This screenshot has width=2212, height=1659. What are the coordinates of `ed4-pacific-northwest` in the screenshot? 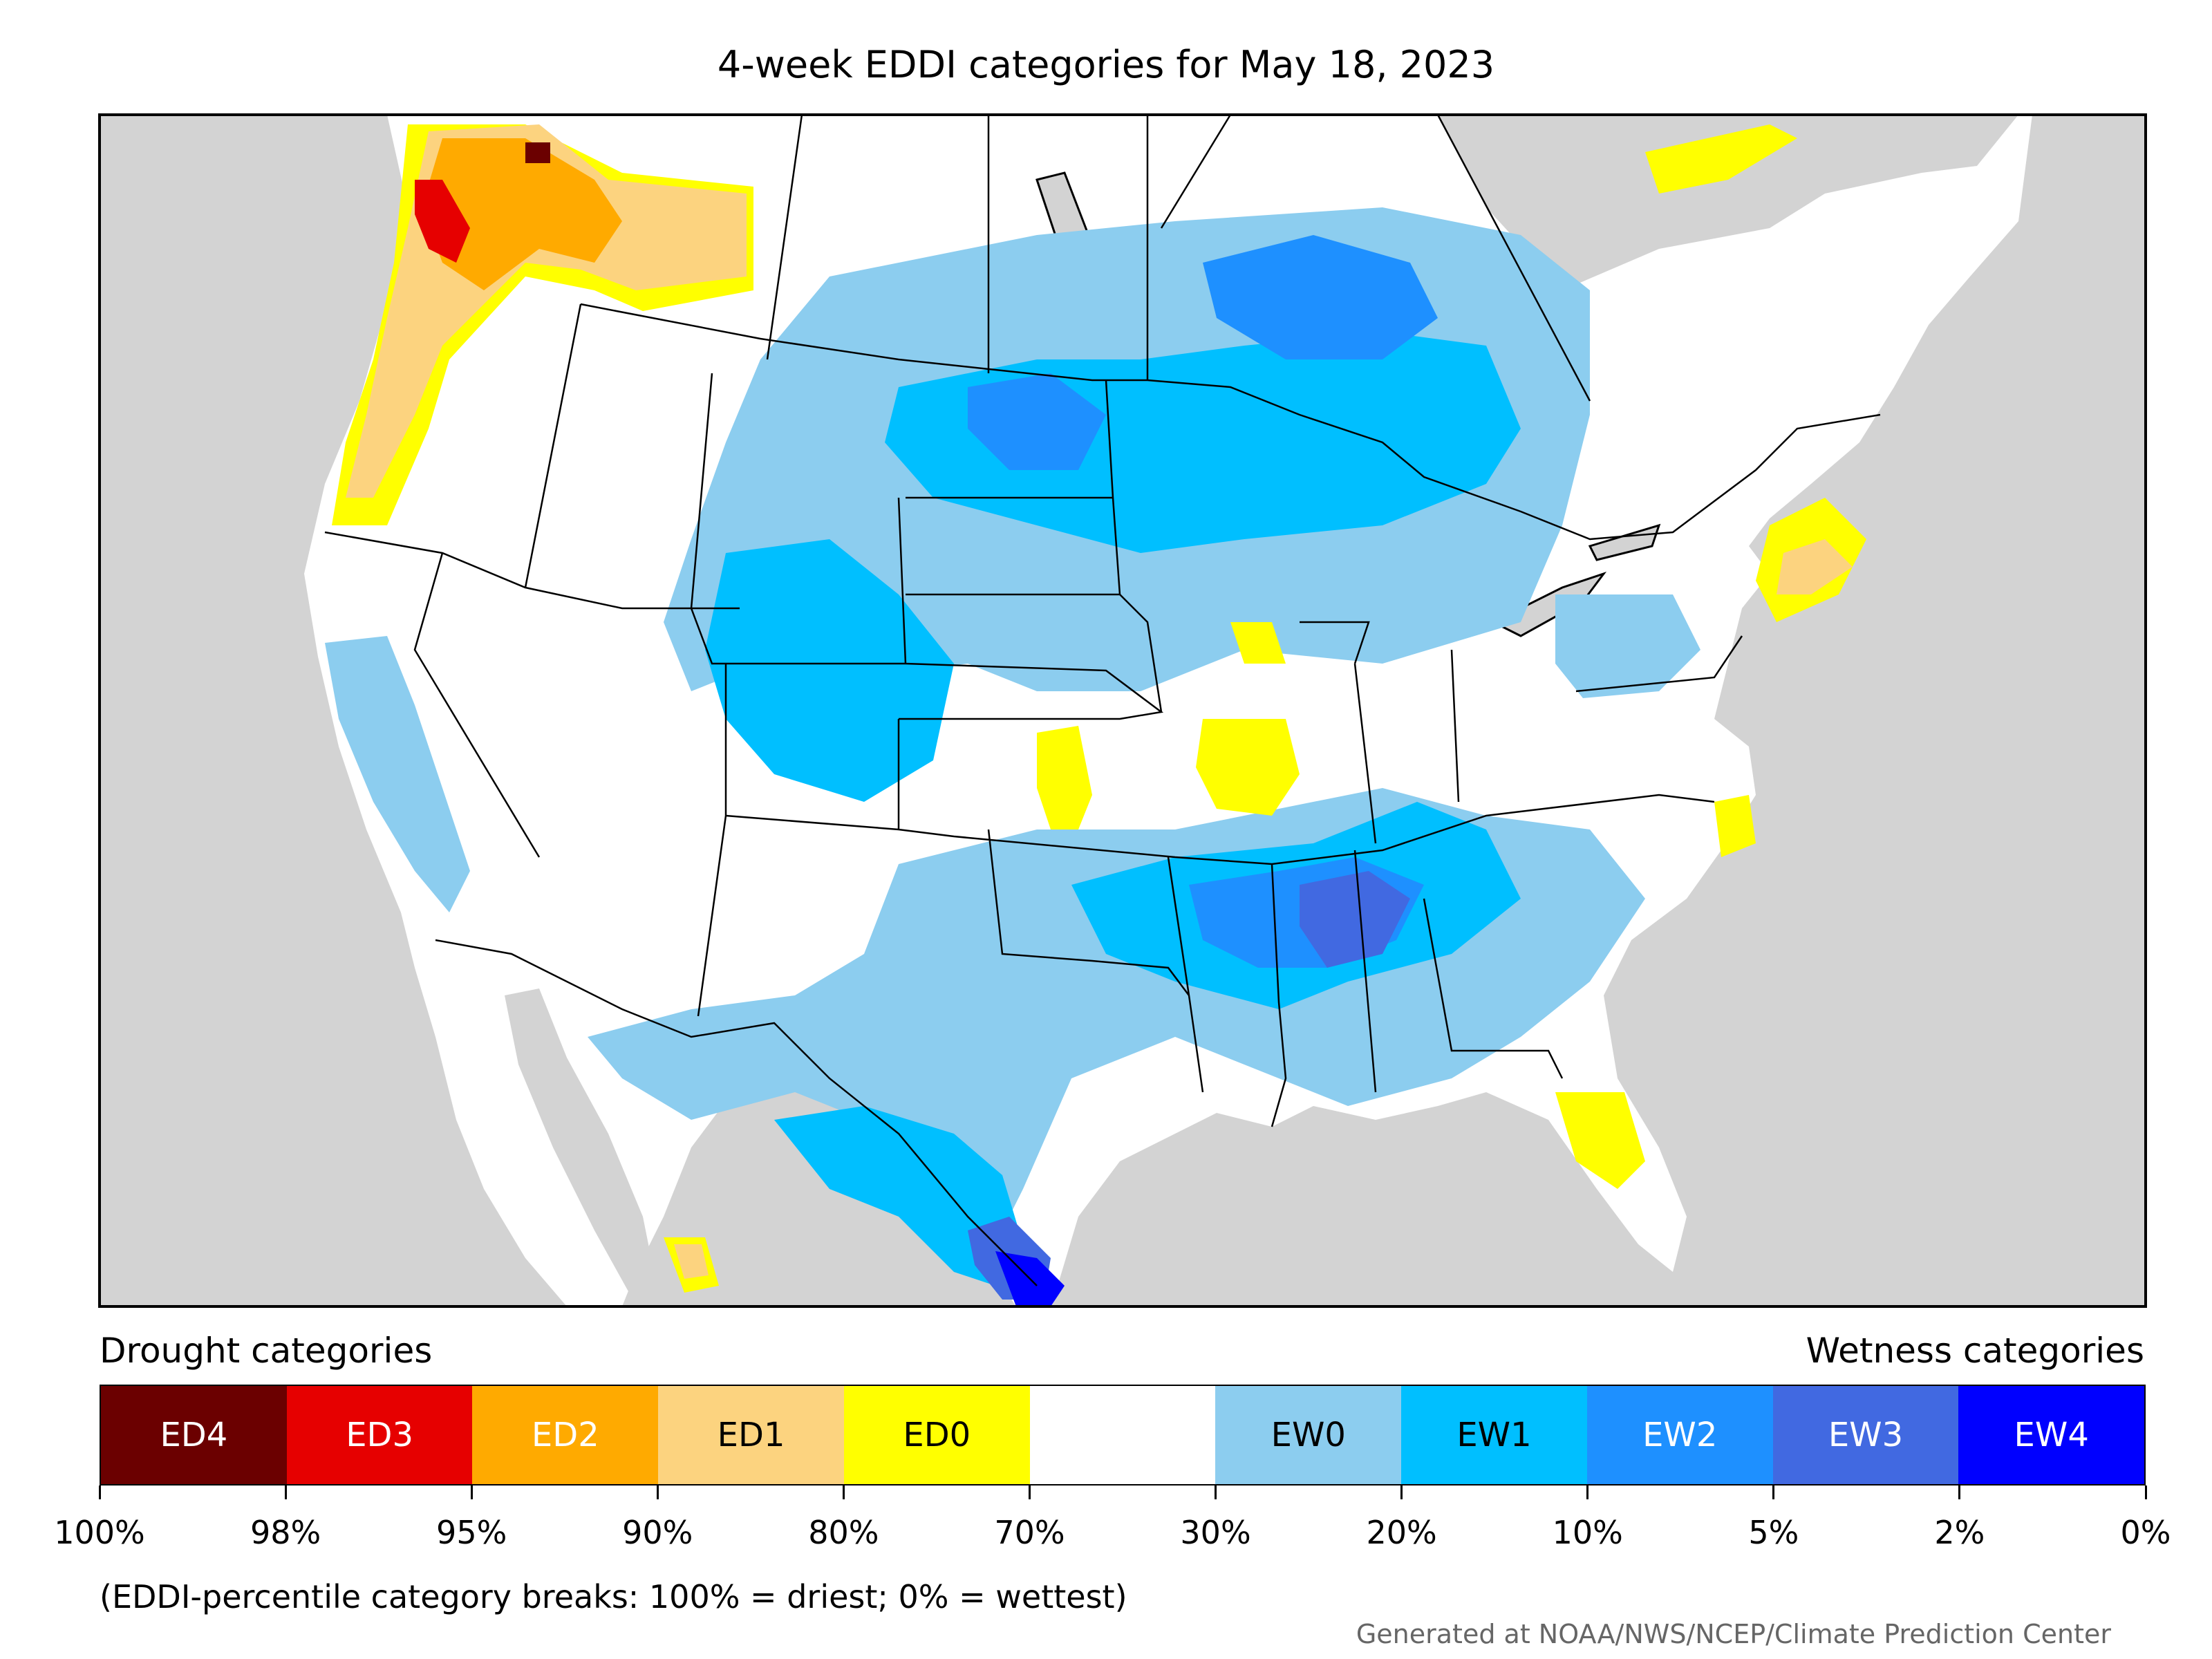 It's located at (537, 152).